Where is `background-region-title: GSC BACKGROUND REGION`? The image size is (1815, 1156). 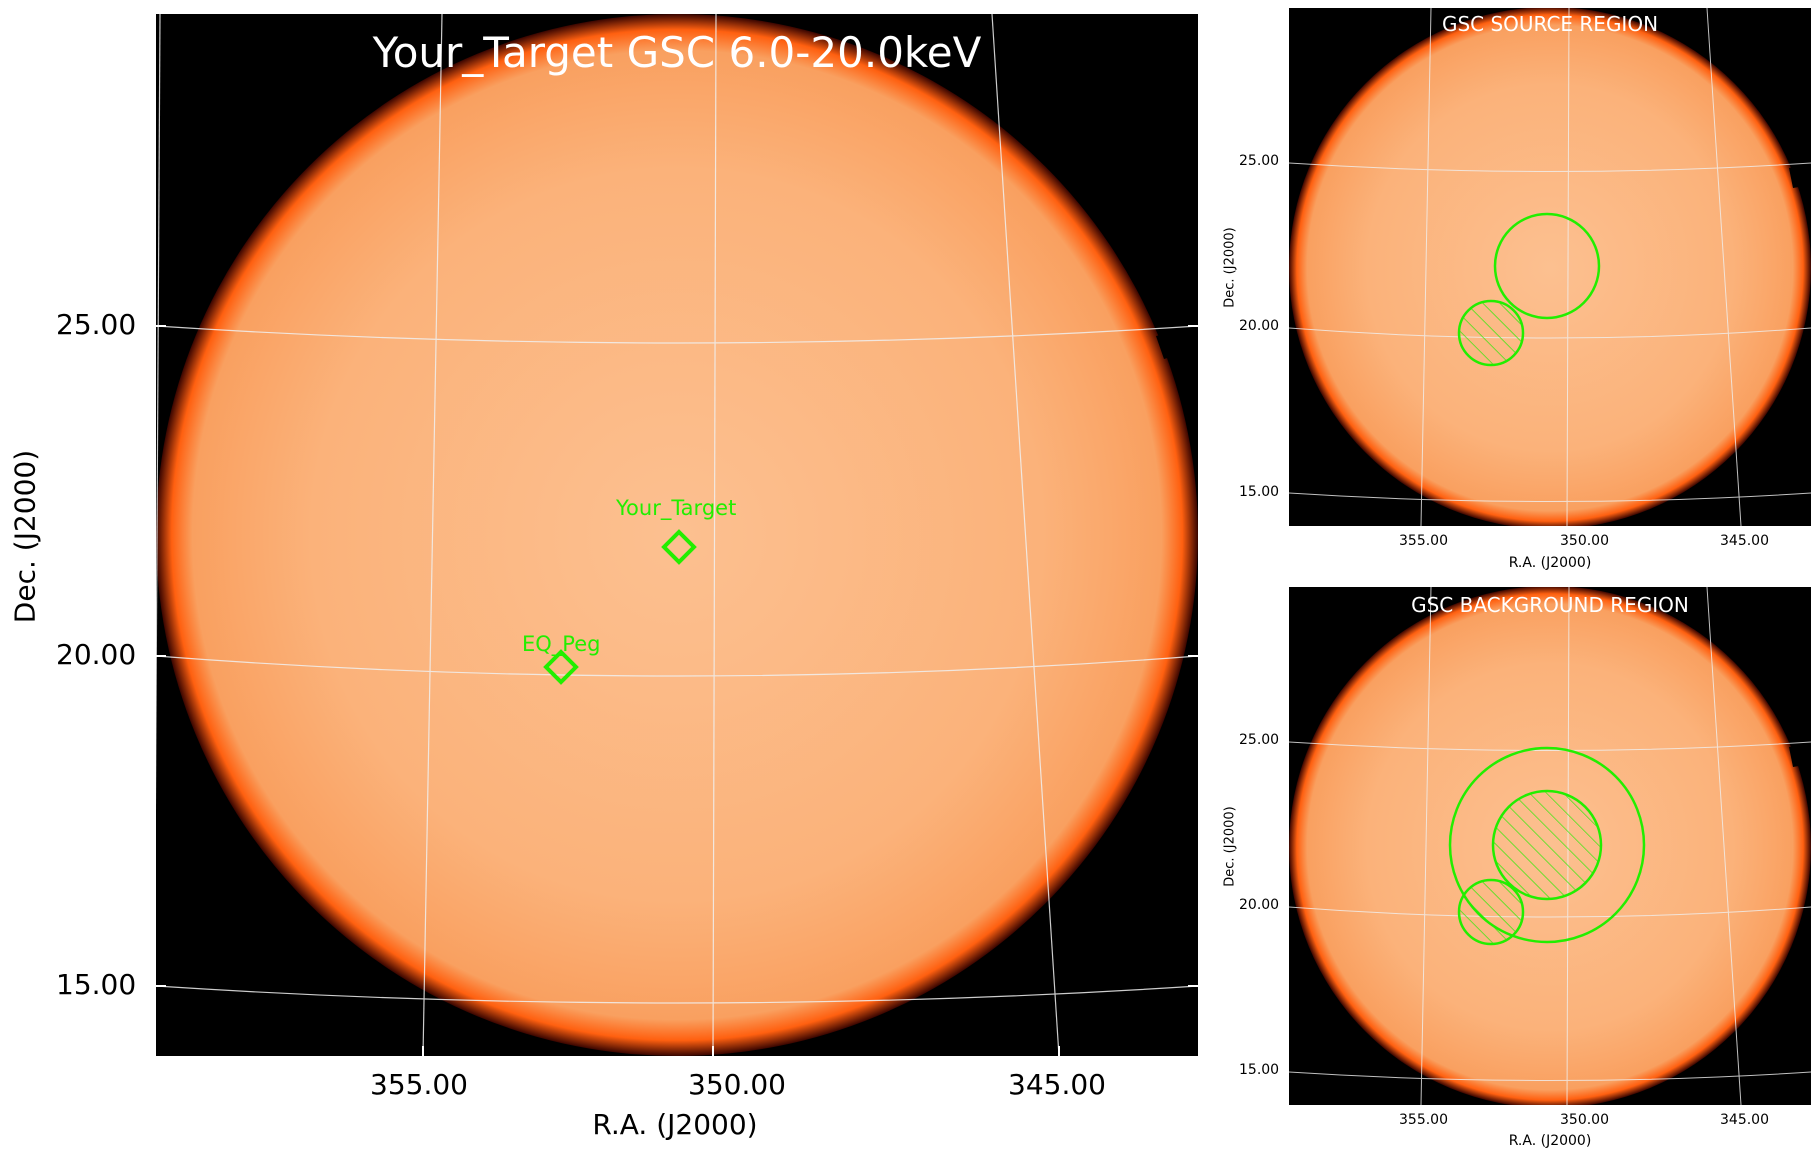 background-region-title: GSC BACKGROUND REGION is located at coordinates (1550, 605).